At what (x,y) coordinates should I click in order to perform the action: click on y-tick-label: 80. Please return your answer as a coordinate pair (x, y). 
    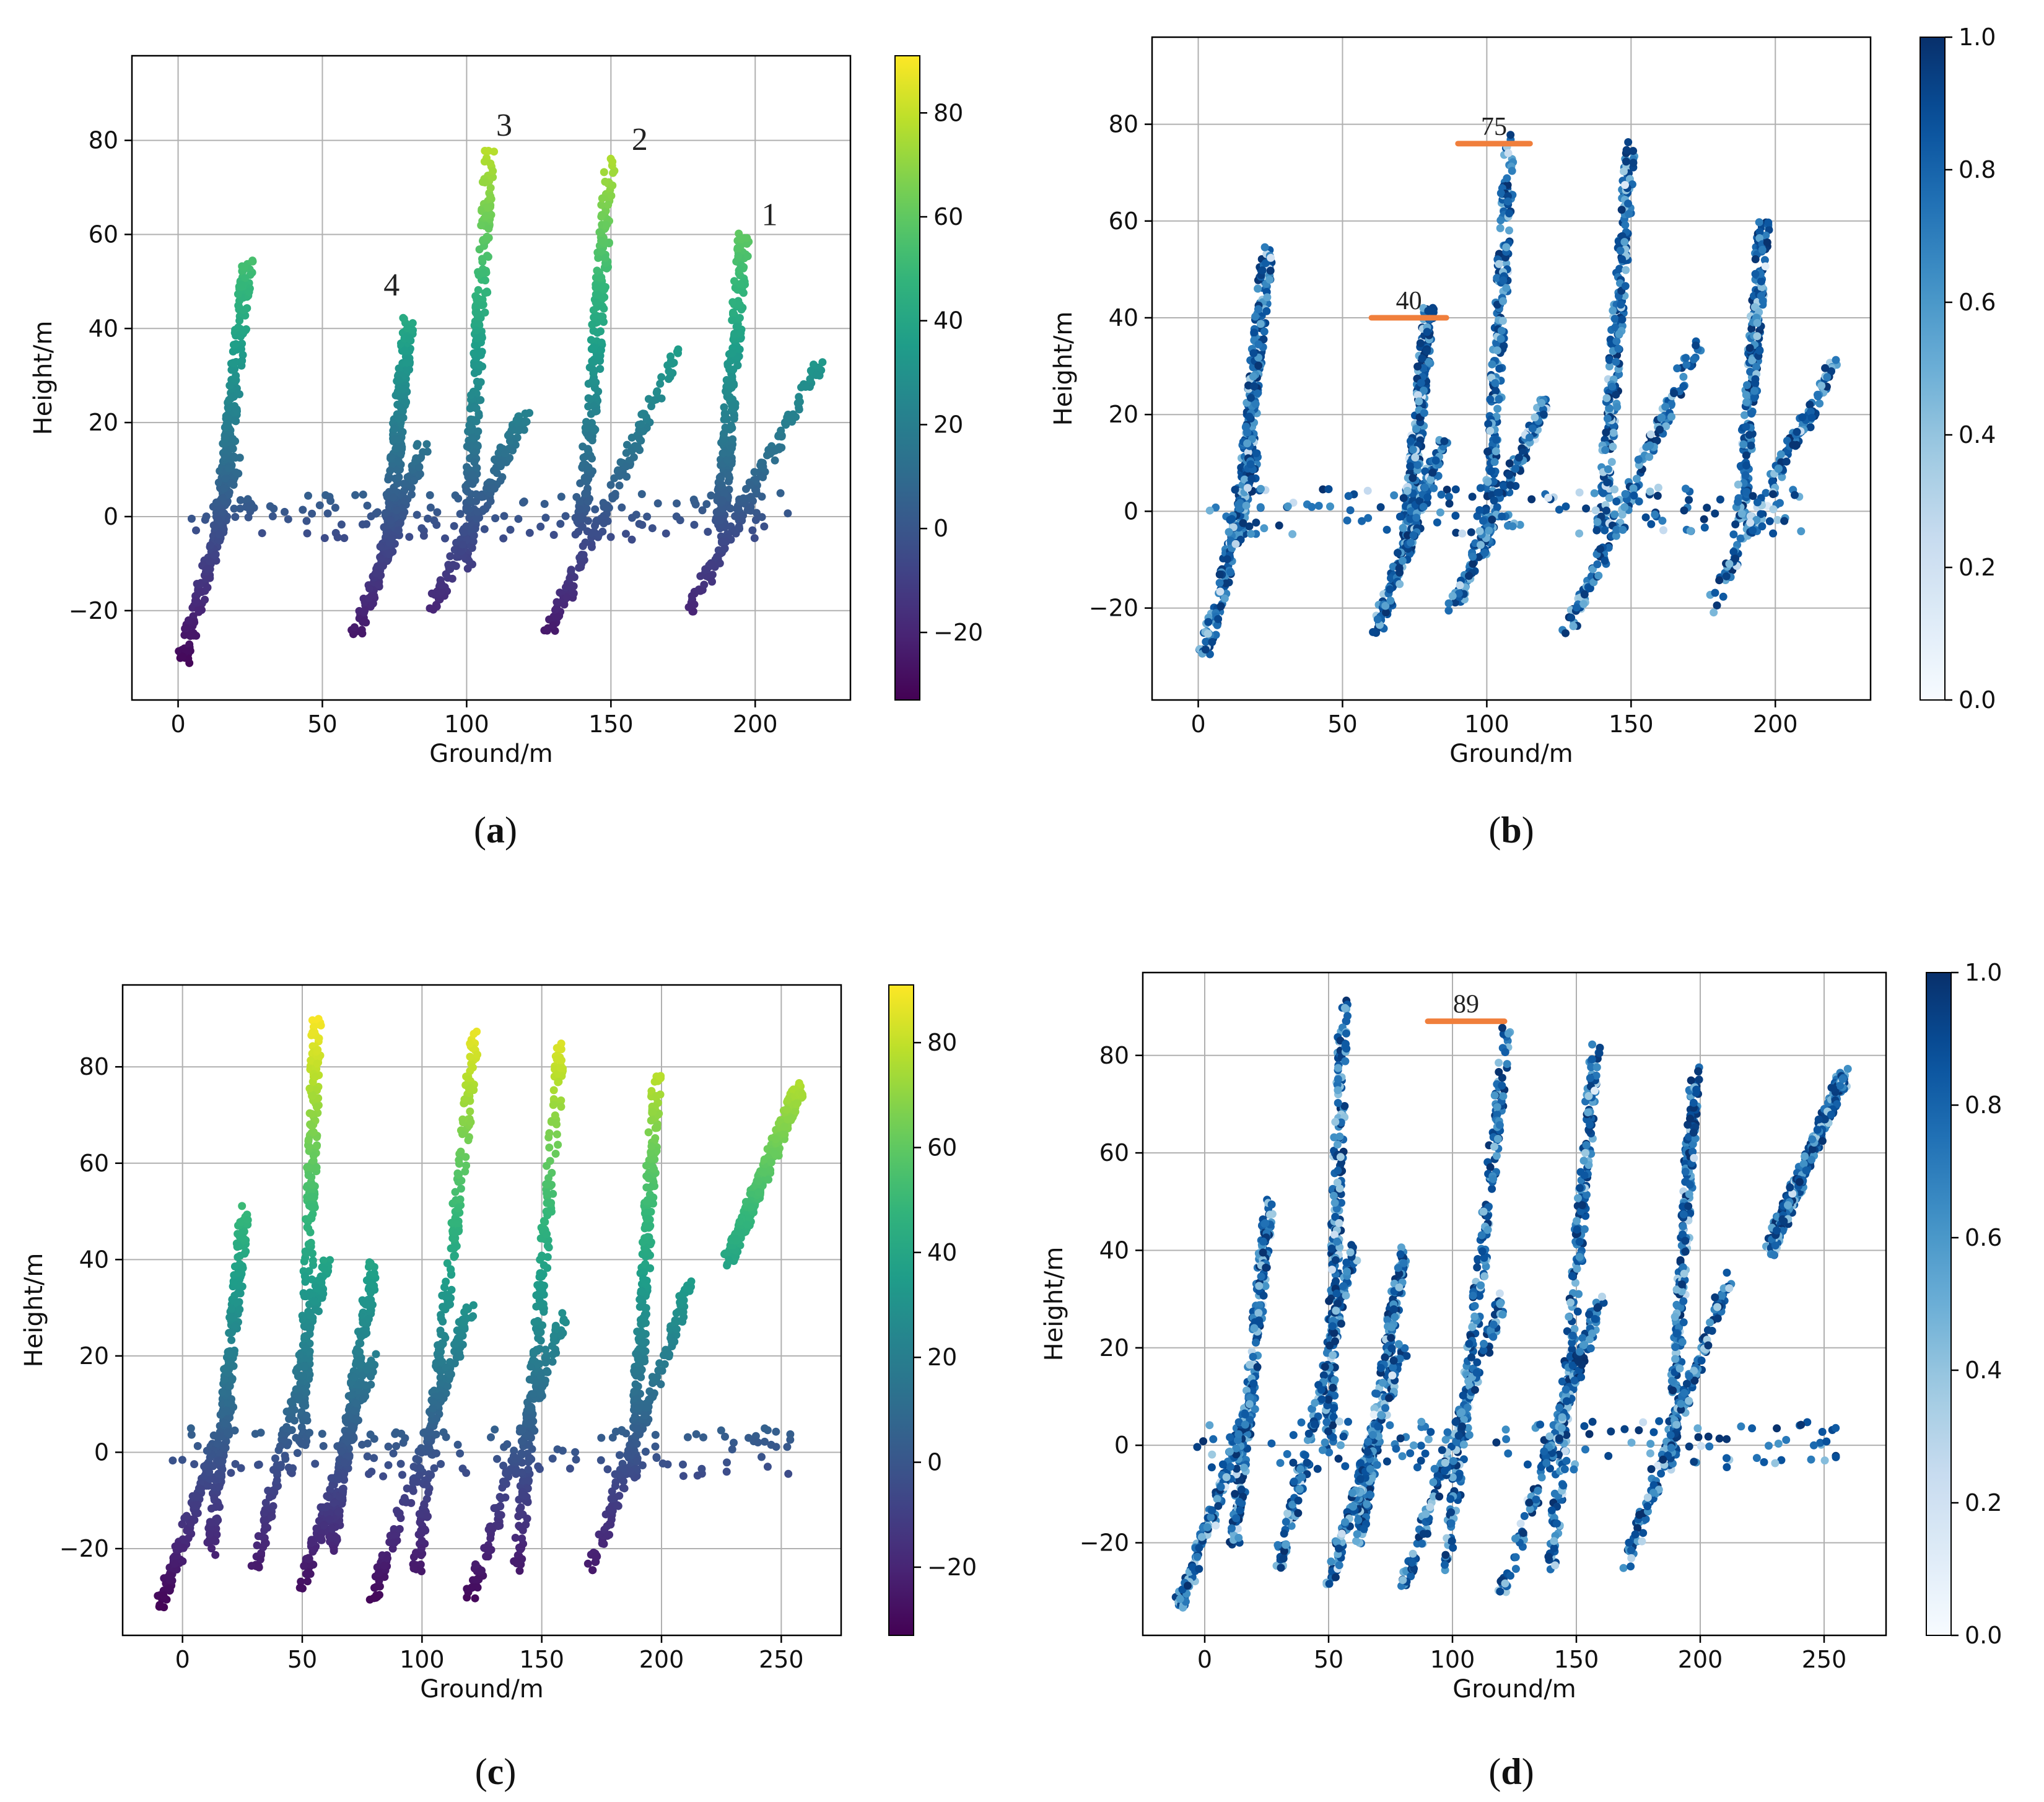
    Looking at the image, I should click on (1123, 124).